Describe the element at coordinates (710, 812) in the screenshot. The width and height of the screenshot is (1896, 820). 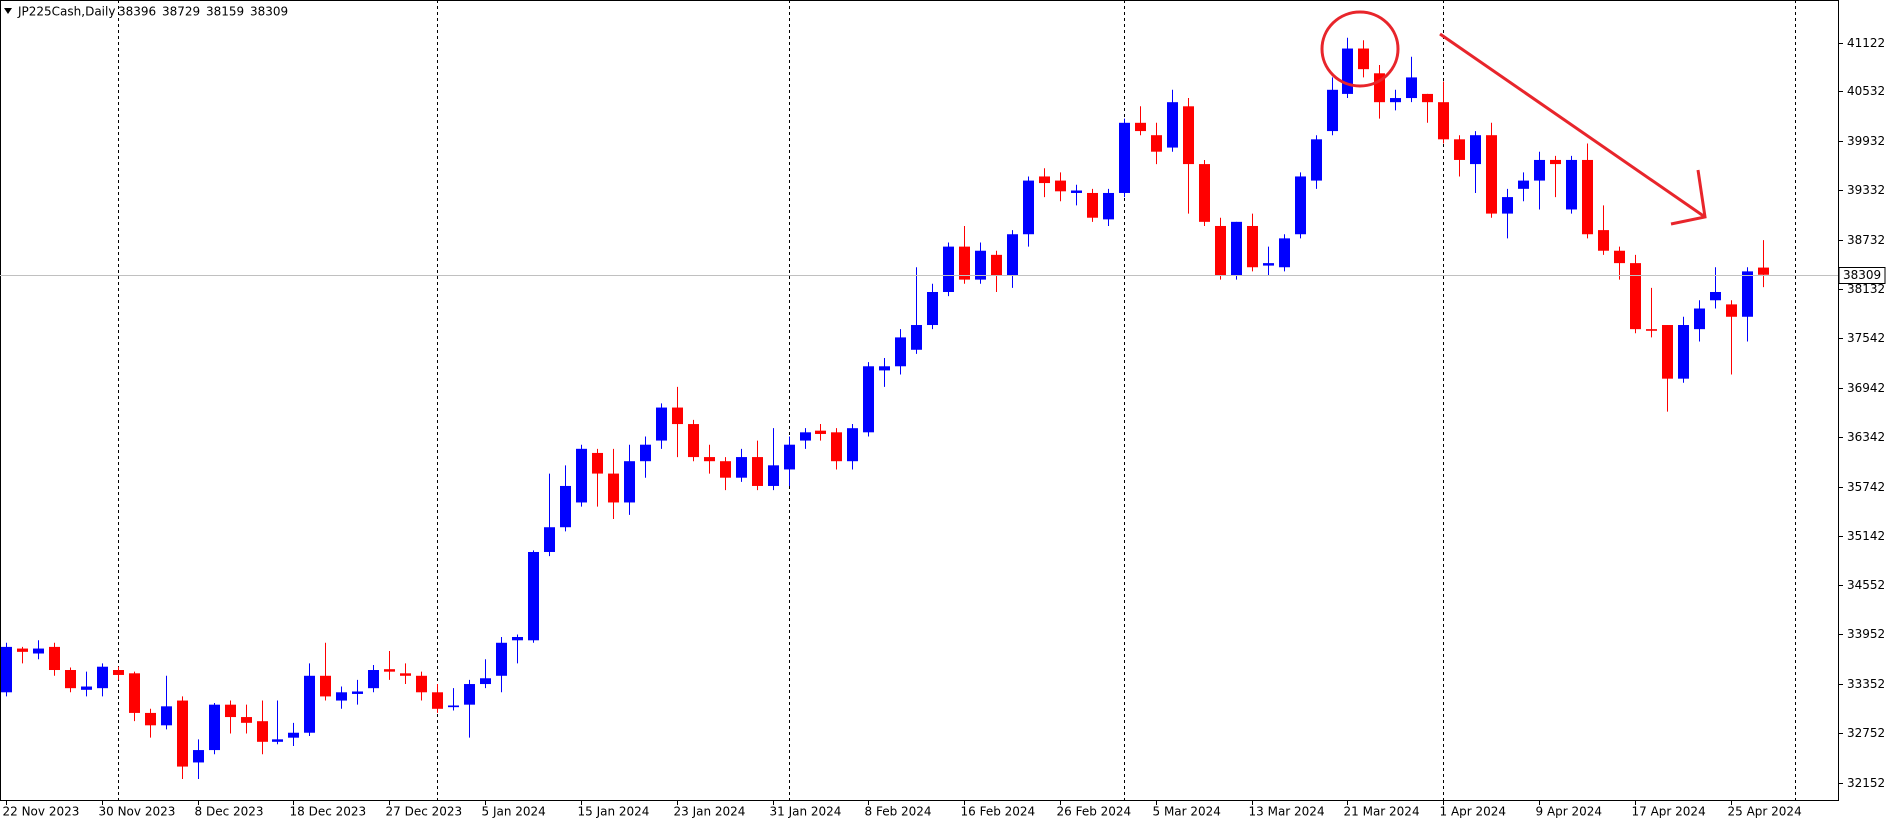
I see `x-tick-label: 23 Jan 2024` at that location.